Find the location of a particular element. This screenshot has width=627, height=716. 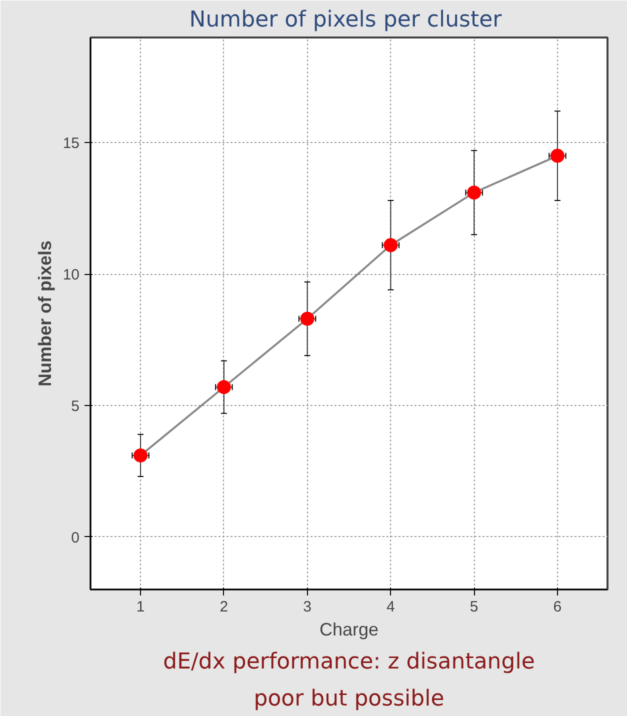

text: dE/dx performance: z disantangle poor but possible is located at coordinates (349, 681).